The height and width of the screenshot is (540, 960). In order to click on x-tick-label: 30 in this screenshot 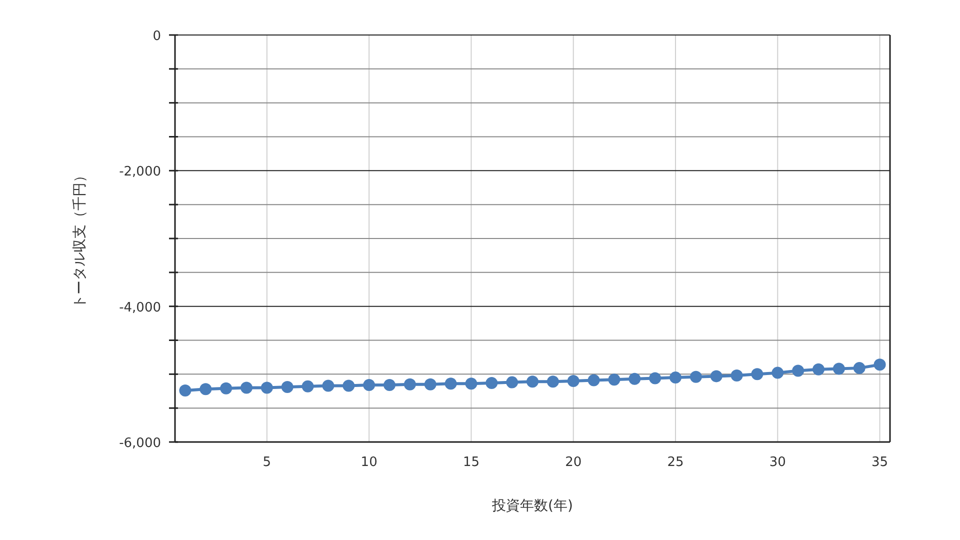, I will do `click(777, 462)`.